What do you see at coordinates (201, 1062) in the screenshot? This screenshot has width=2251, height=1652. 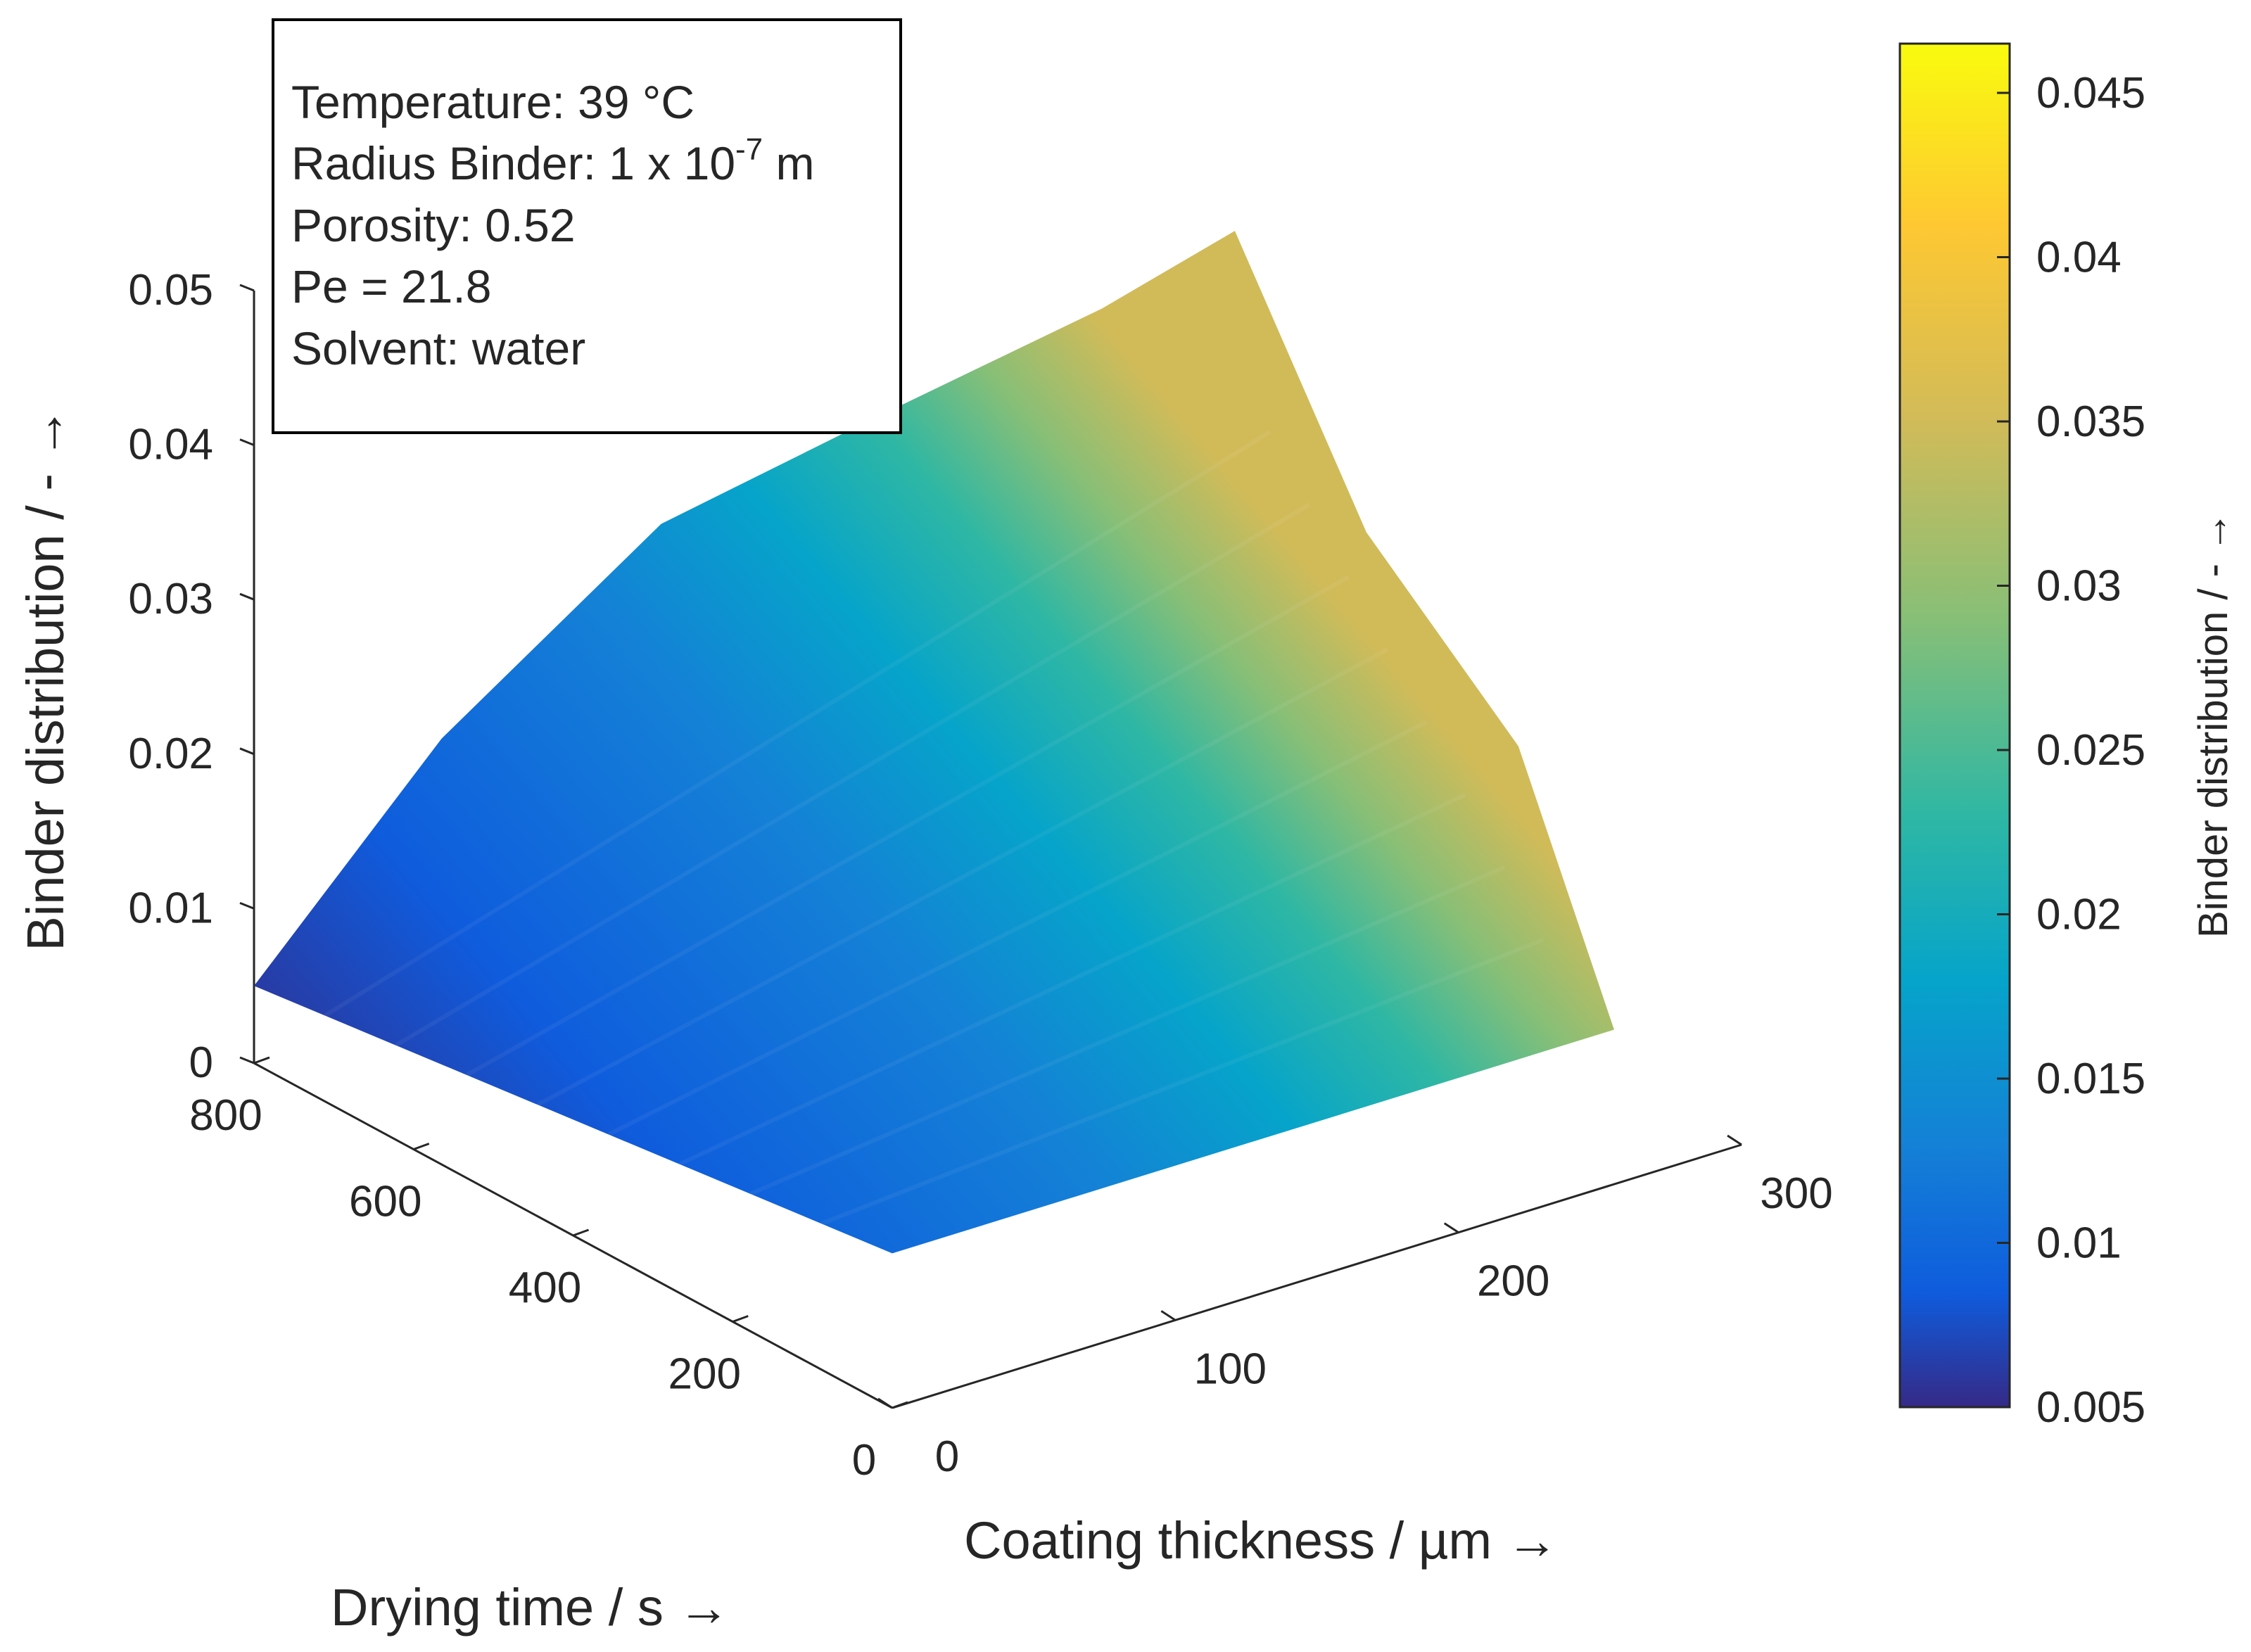 I see `z-tick-label: 0` at bounding box center [201, 1062].